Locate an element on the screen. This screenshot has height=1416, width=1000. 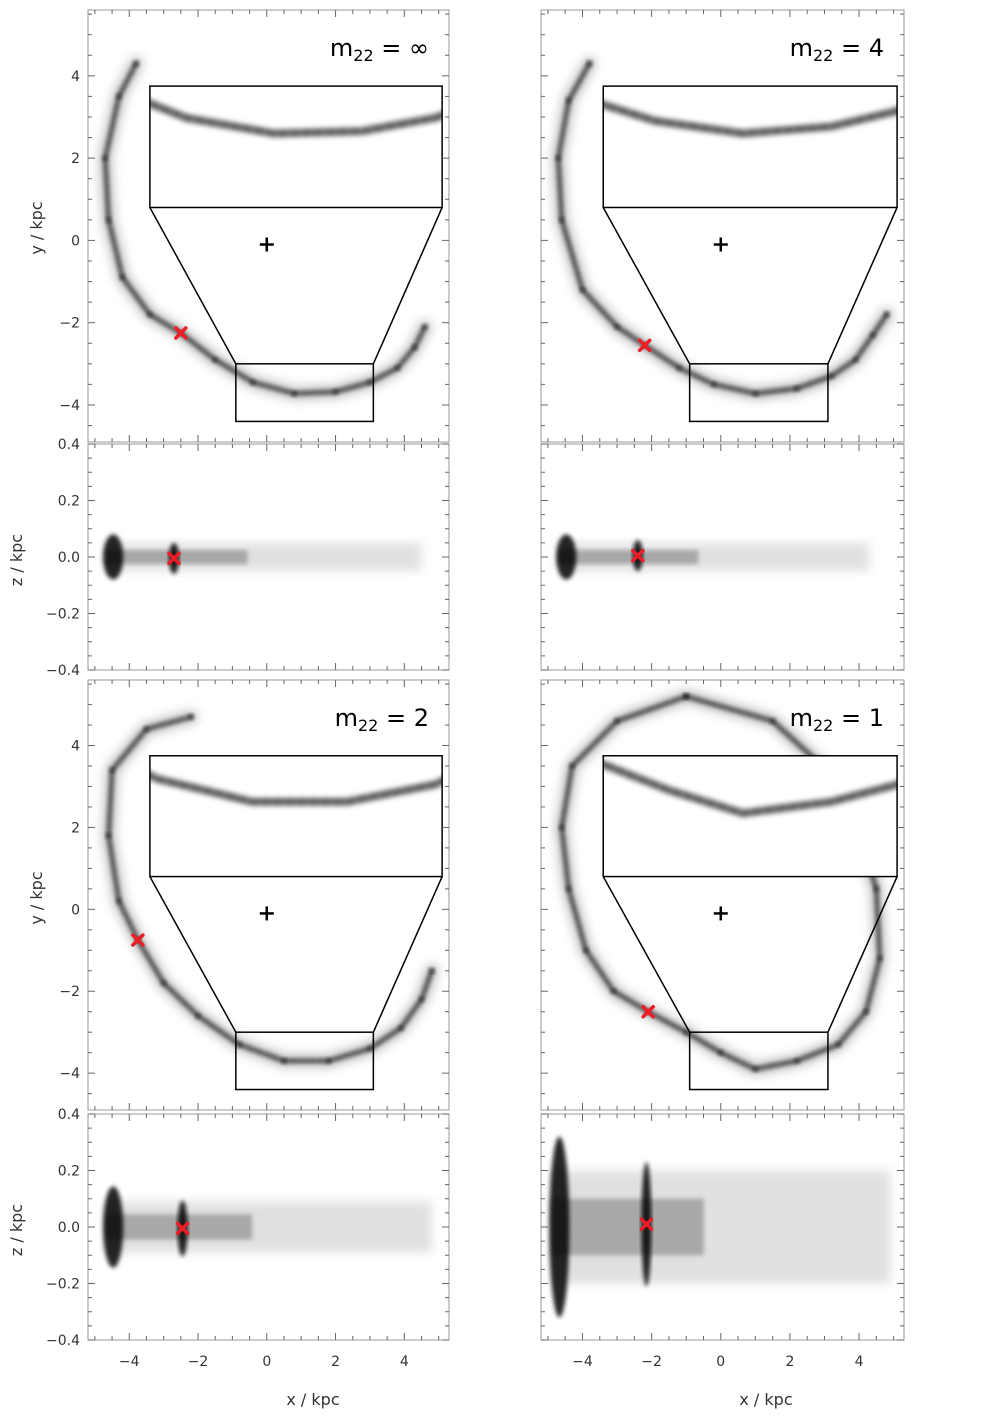
panel-6-xy: m22 = 1 is located at coordinates (722, 895).